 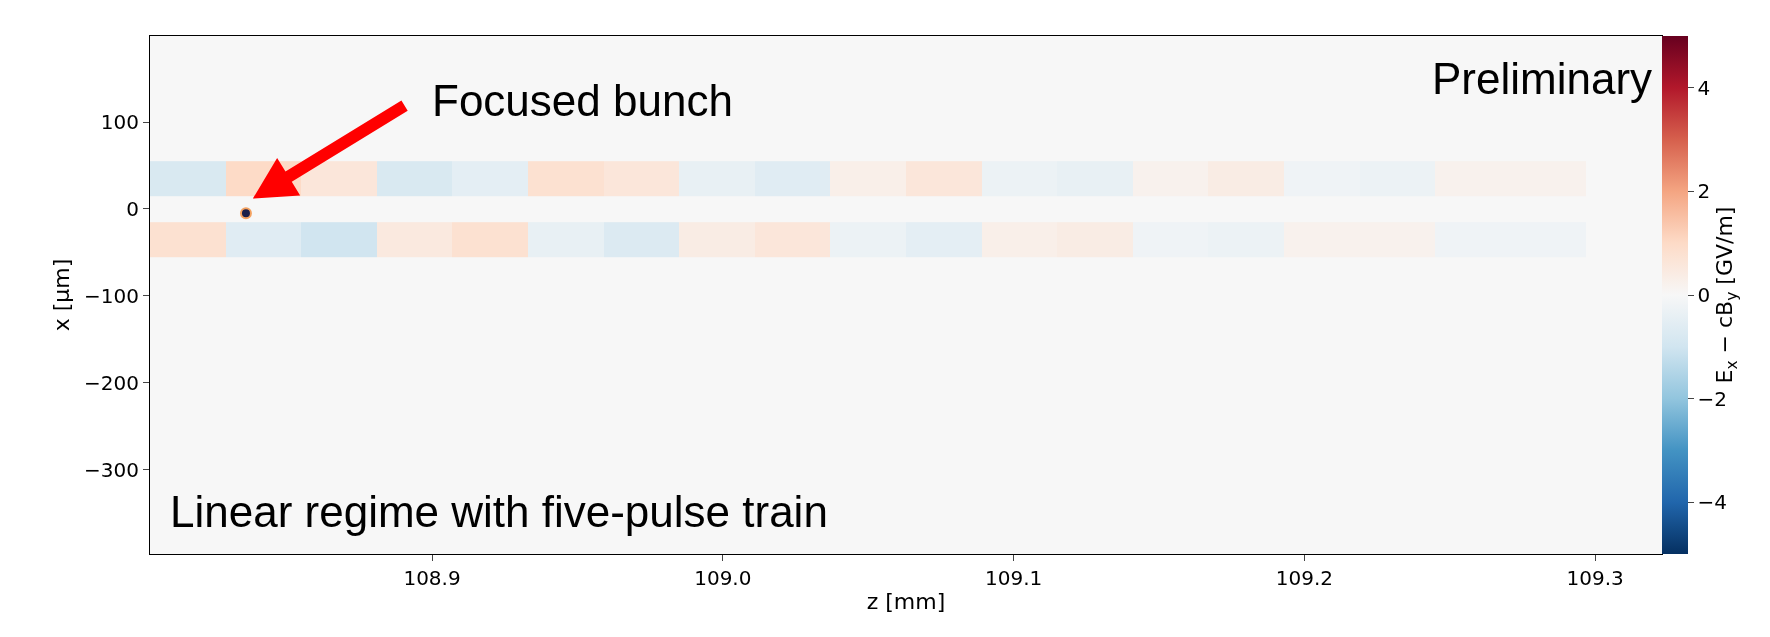 I want to click on y-tick-label: 100, so click(x=119, y=122).